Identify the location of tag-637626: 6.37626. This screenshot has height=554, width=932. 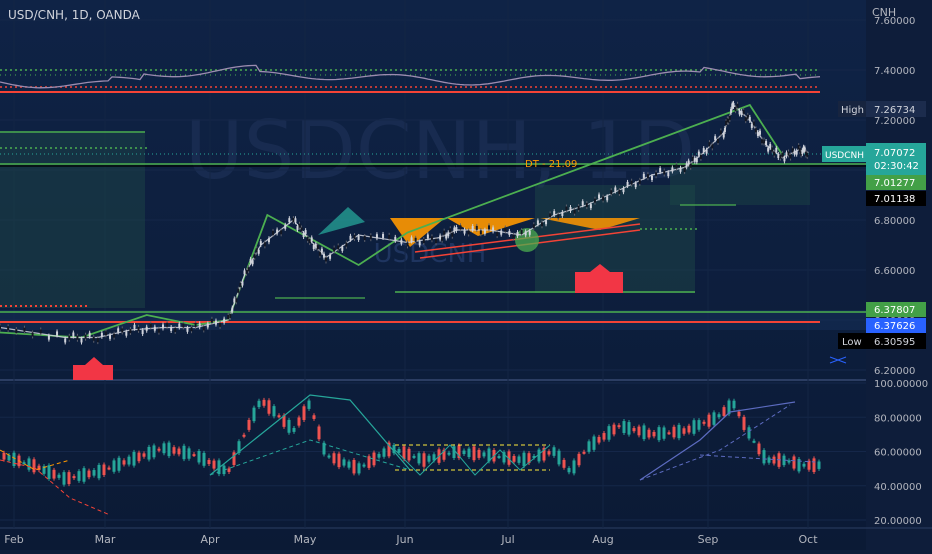
(896, 325).